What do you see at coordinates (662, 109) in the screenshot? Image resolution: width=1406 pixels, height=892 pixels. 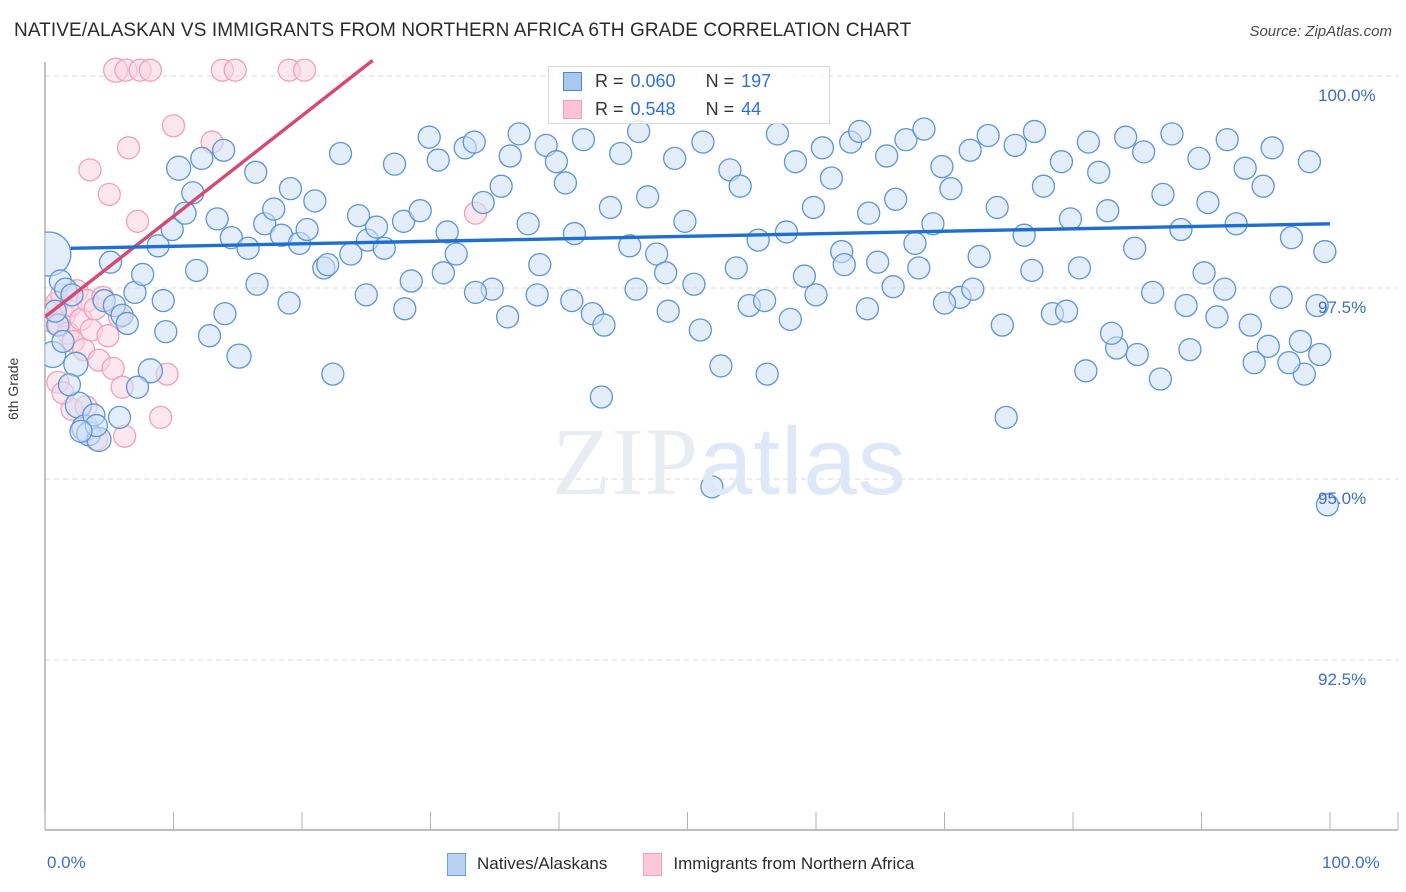 I see `stats-legend-row-immigrants: R = 0.548 N = 44` at bounding box center [662, 109].